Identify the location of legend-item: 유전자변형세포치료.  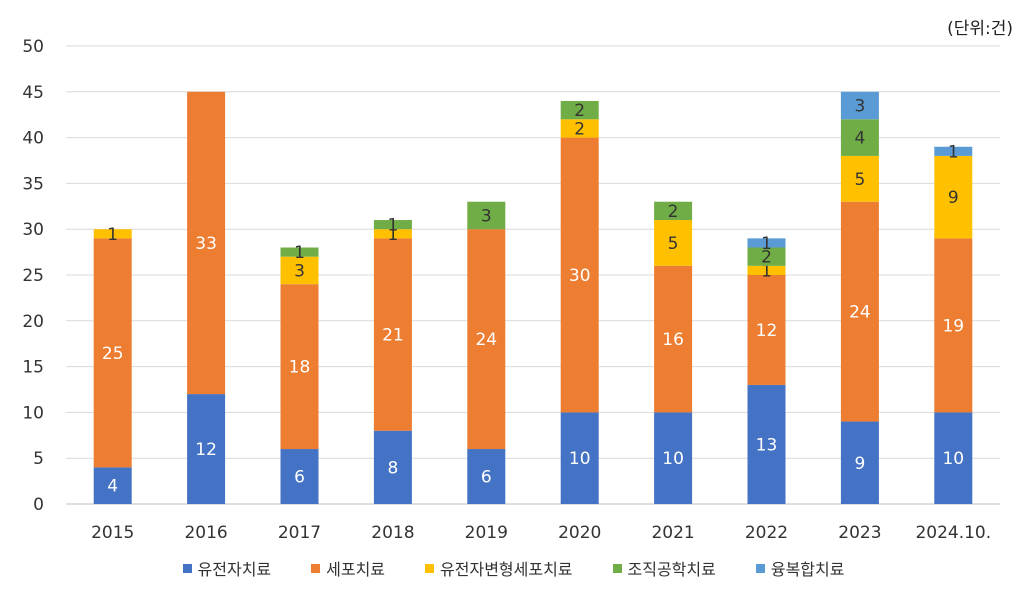
(499, 568).